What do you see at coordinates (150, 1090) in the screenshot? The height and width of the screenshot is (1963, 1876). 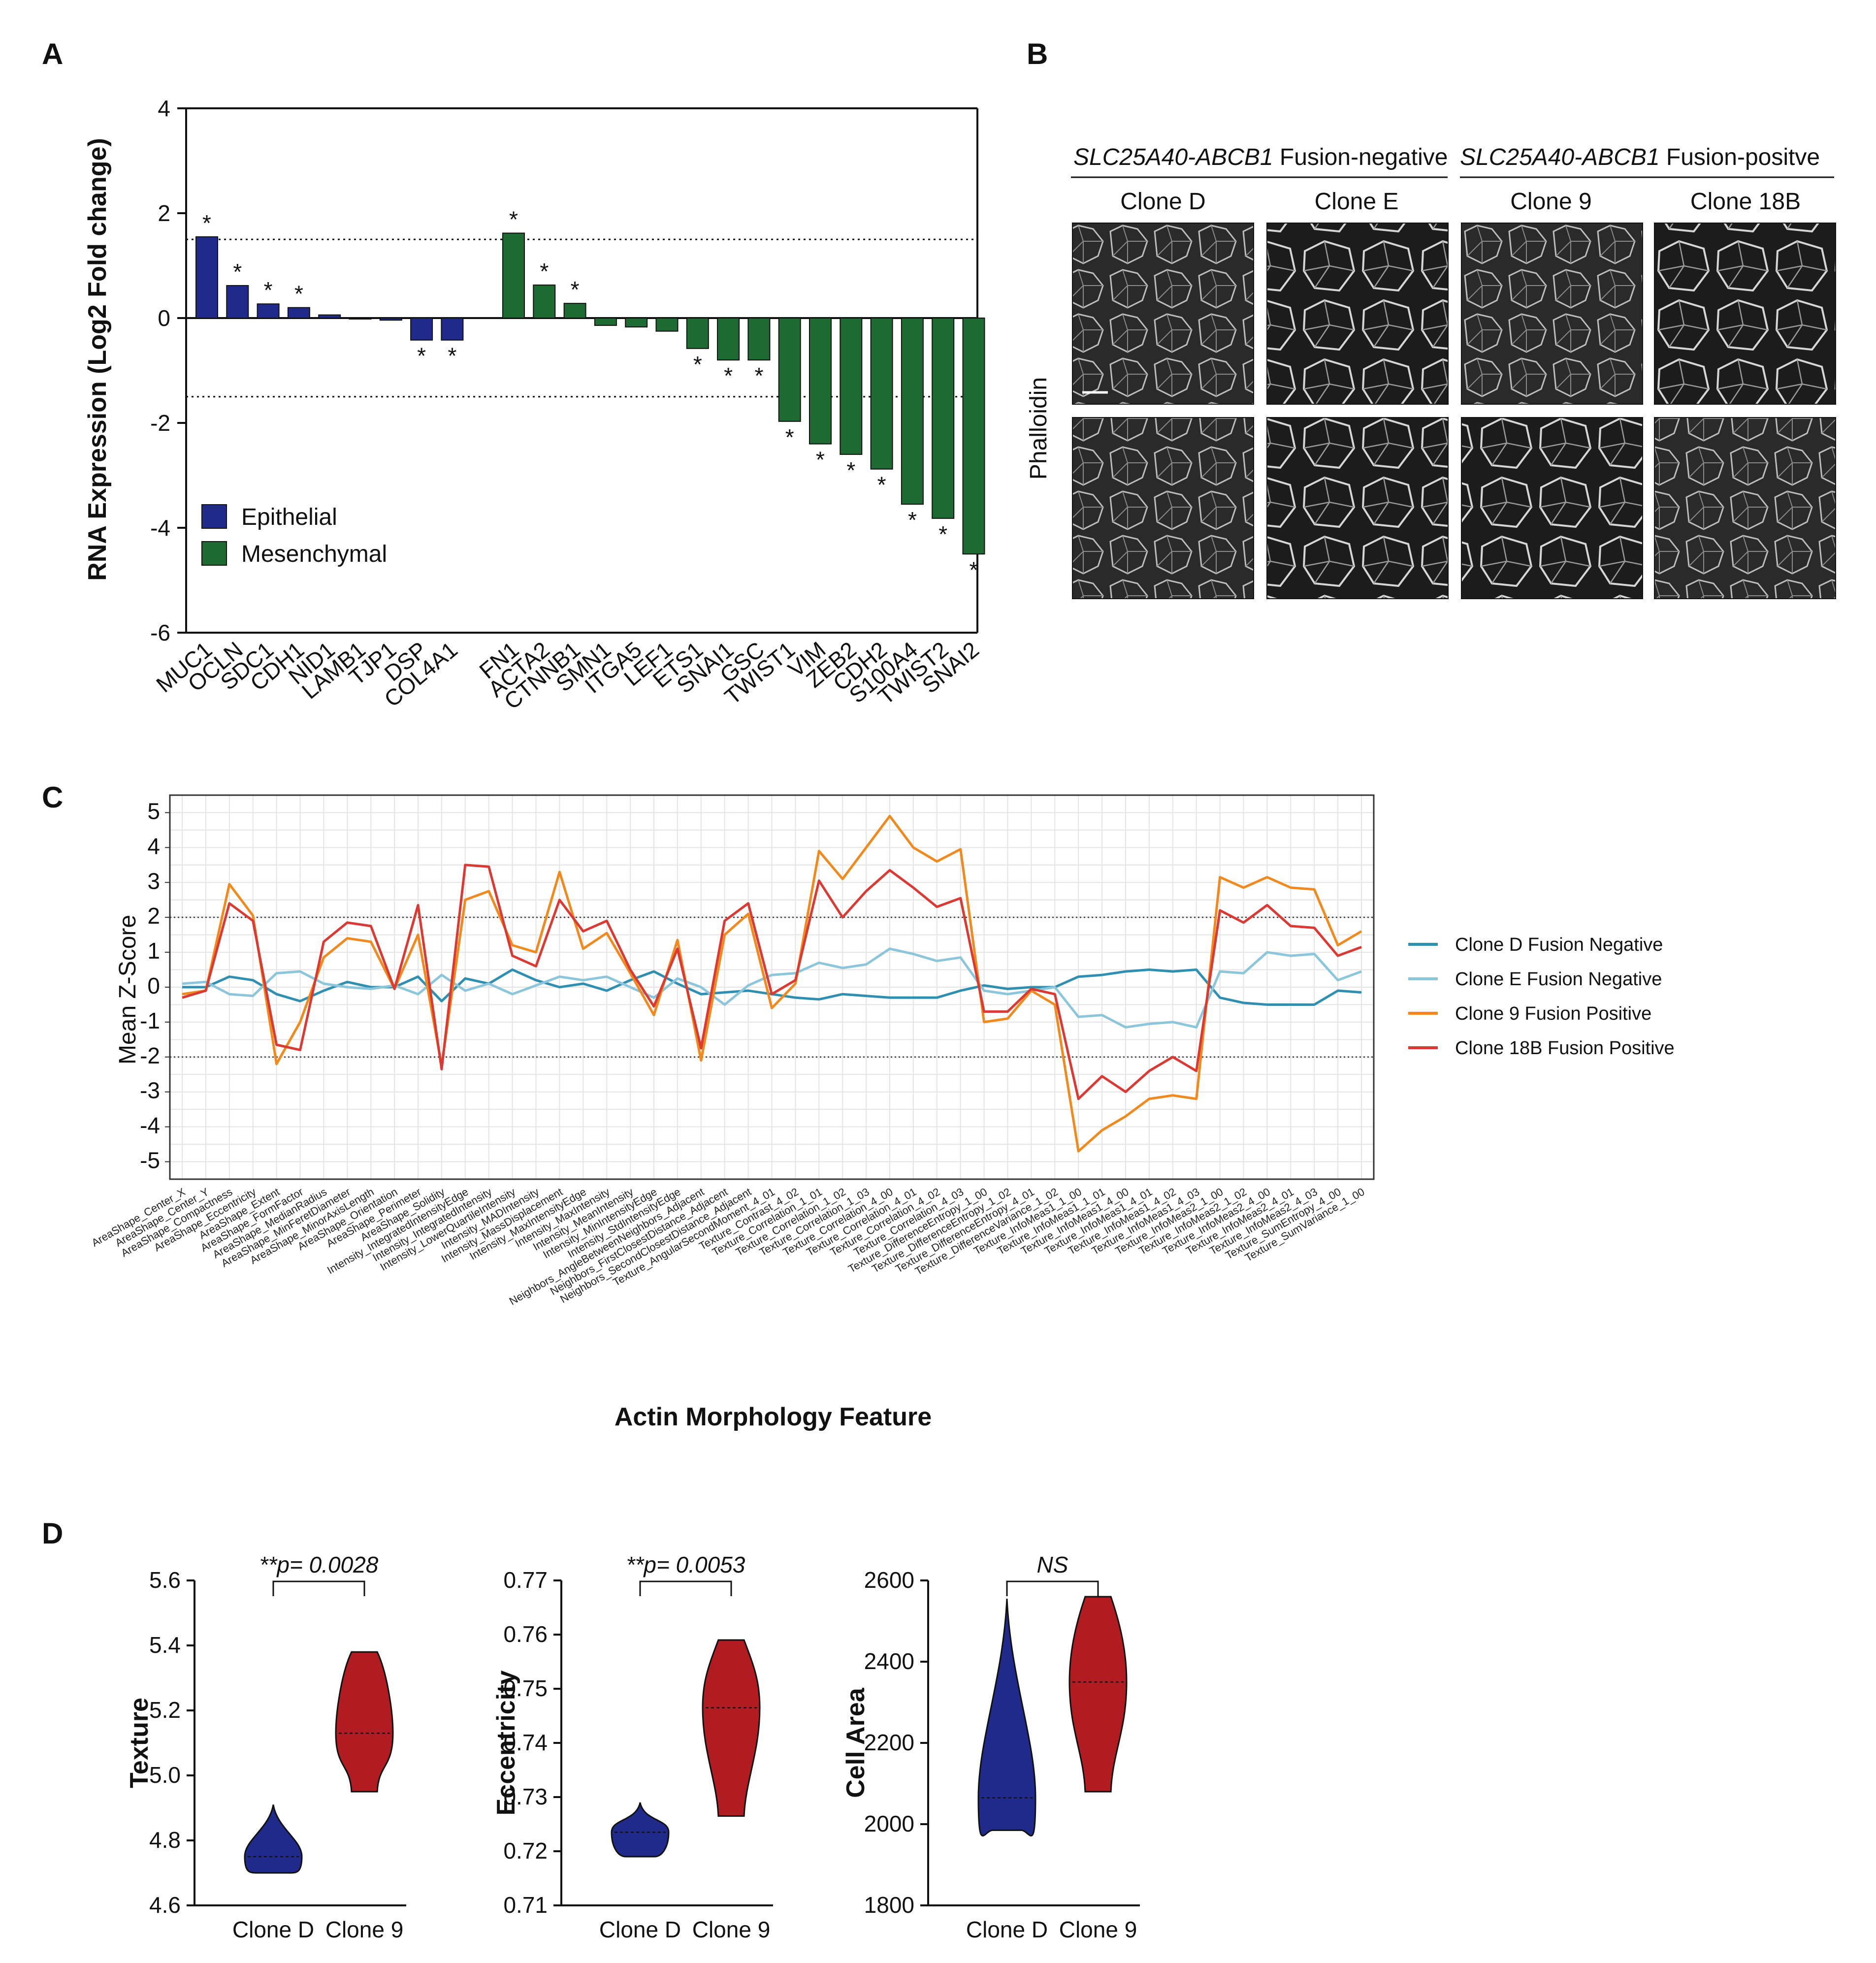 I see `panel-c-y-tick-label: -3` at bounding box center [150, 1090].